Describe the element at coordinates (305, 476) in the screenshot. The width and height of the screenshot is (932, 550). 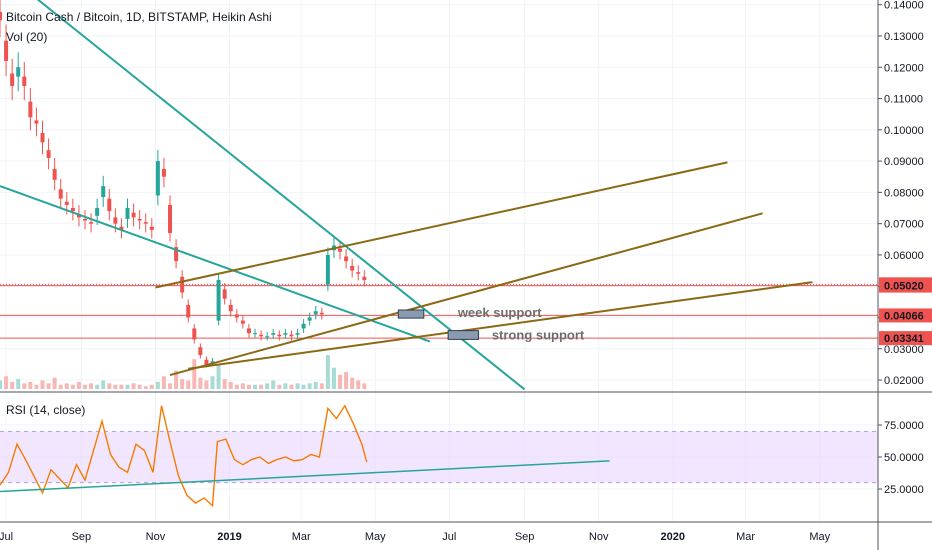
I see `rsi-trend-line` at that location.